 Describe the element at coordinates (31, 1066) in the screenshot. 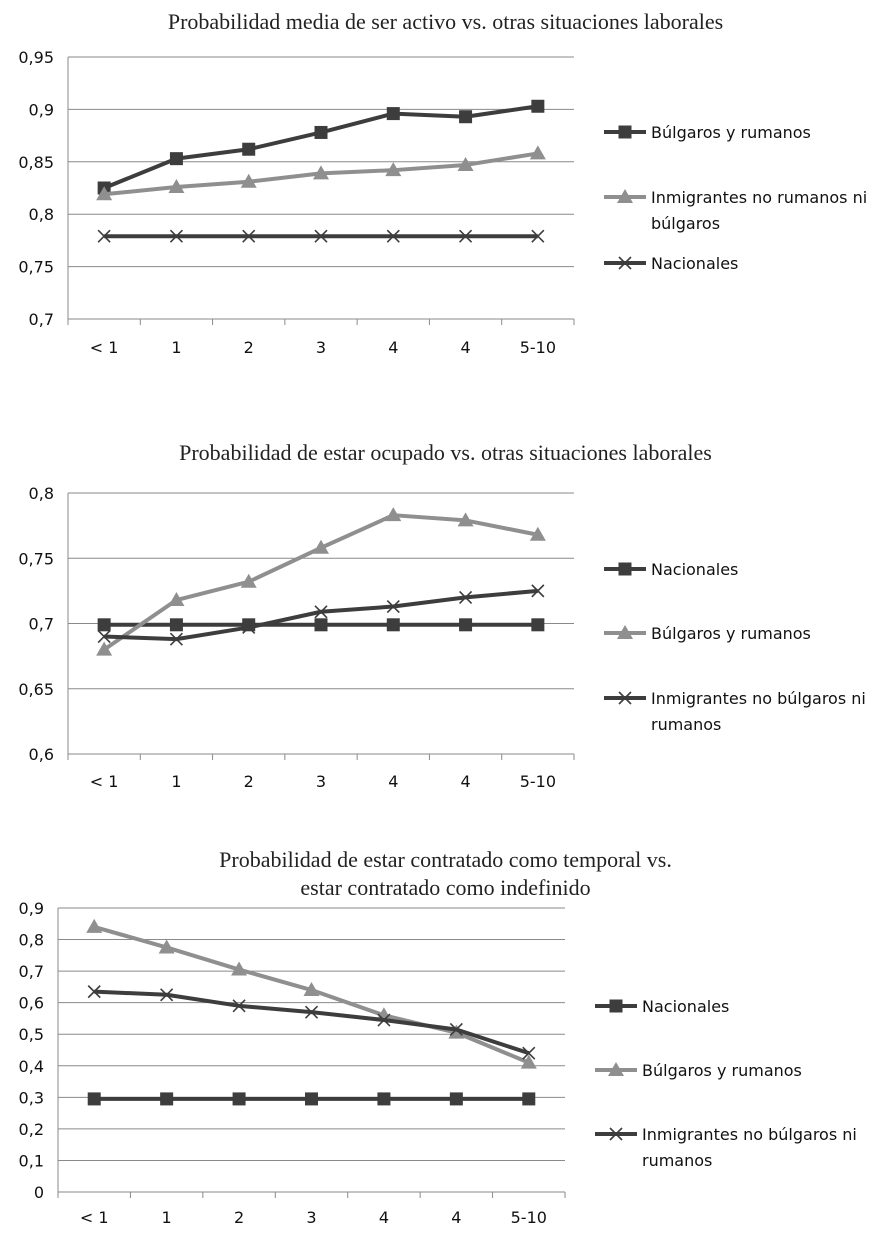

I see `y-tick-label: 0,4` at that location.